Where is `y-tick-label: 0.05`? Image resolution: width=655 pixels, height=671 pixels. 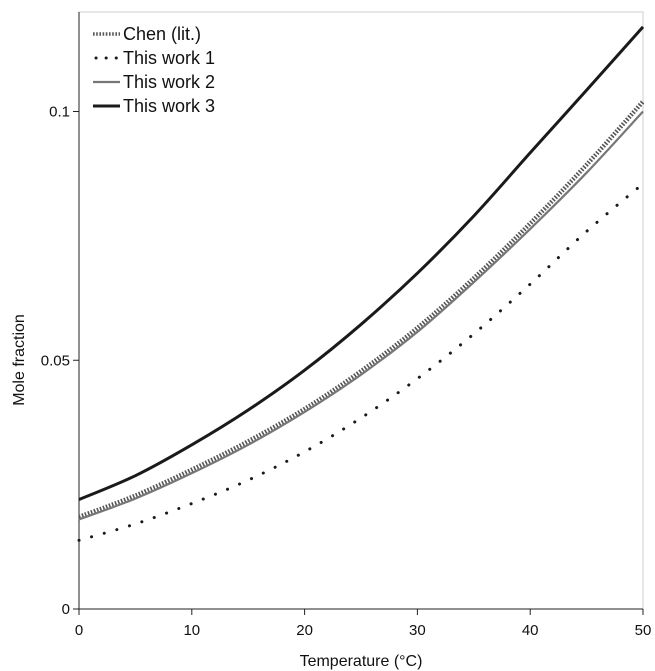
y-tick-label: 0.05 is located at coordinates (55, 360).